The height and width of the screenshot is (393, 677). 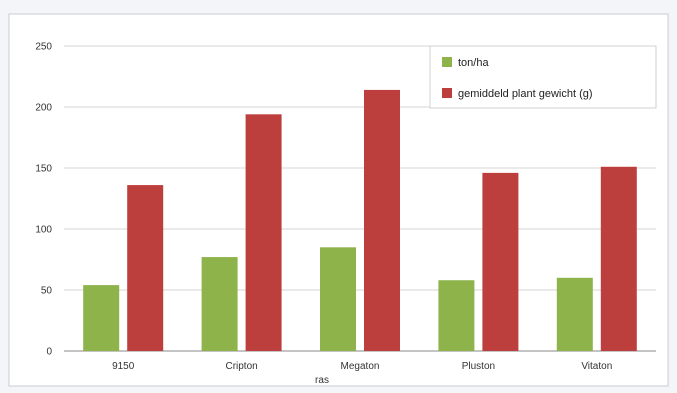 I want to click on x-axis-tick-labels: 9150 Cripton Megaton Pluston Vitaton, so click(x=362, y=366).